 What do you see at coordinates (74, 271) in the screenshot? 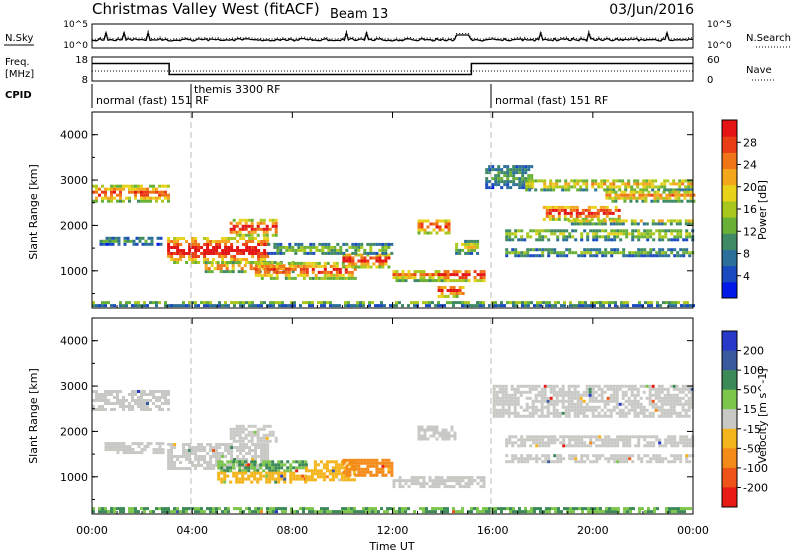
I see `y-tick-label: 1000` at bounding box center [74, 271].